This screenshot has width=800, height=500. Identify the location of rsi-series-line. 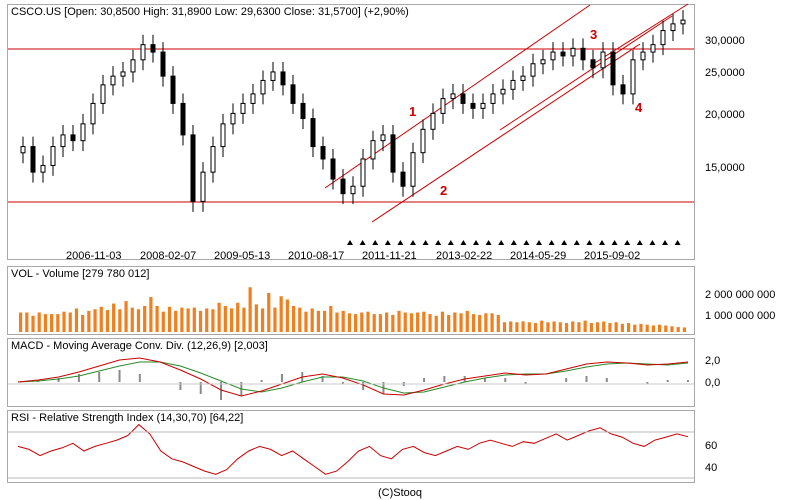
(353, 449).